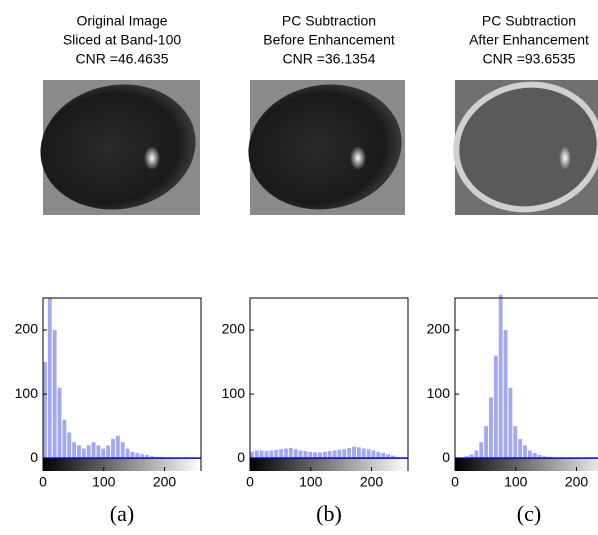 This screenshot has width=598, height=535. What do you see at coordinates (326, 147) in the screenshot?
I see `image-b` at bounding box center [326, 147].